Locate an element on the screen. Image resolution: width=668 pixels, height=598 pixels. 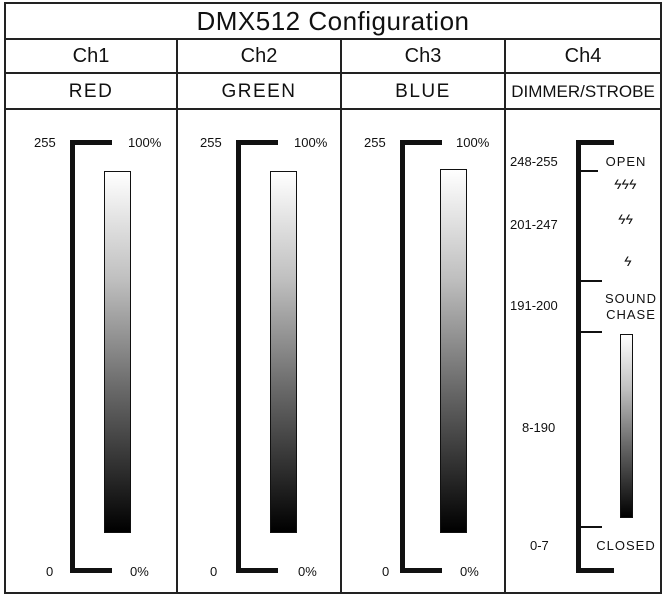
open-label: OPEN is located at coordinates (626, 161).